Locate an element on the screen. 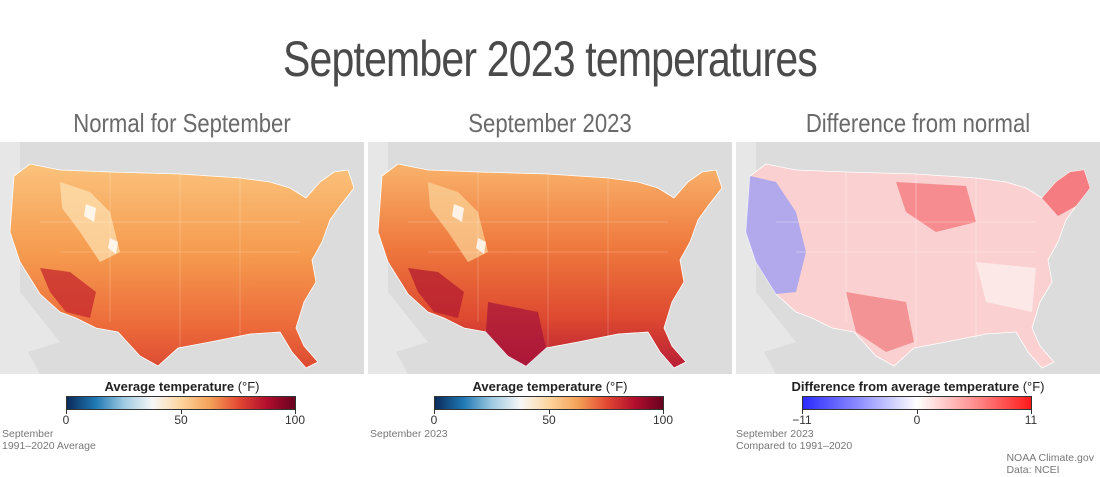 The height and width of the screenshot is (477, 1100). warm-texas is located at coordinates (880, 322).